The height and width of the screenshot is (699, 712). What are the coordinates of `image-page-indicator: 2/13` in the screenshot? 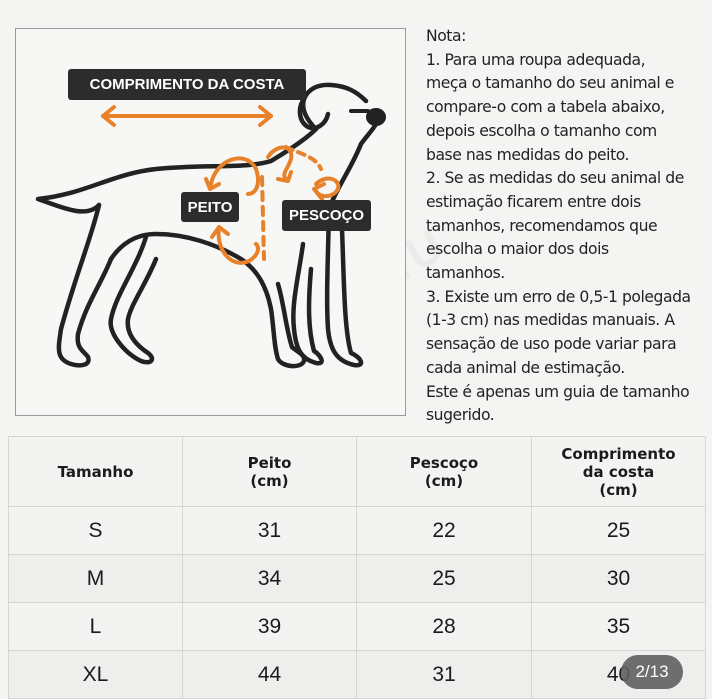 It's located at (652, 672).